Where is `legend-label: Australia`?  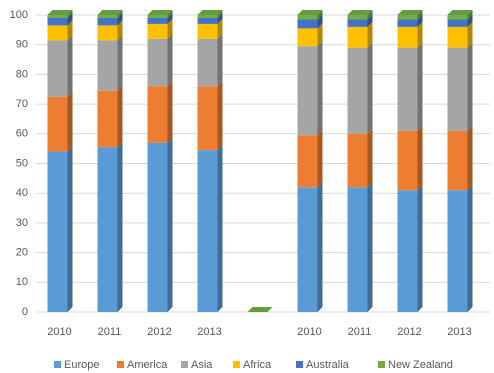 legend-label: Australia is located at coordinates (328, 365).